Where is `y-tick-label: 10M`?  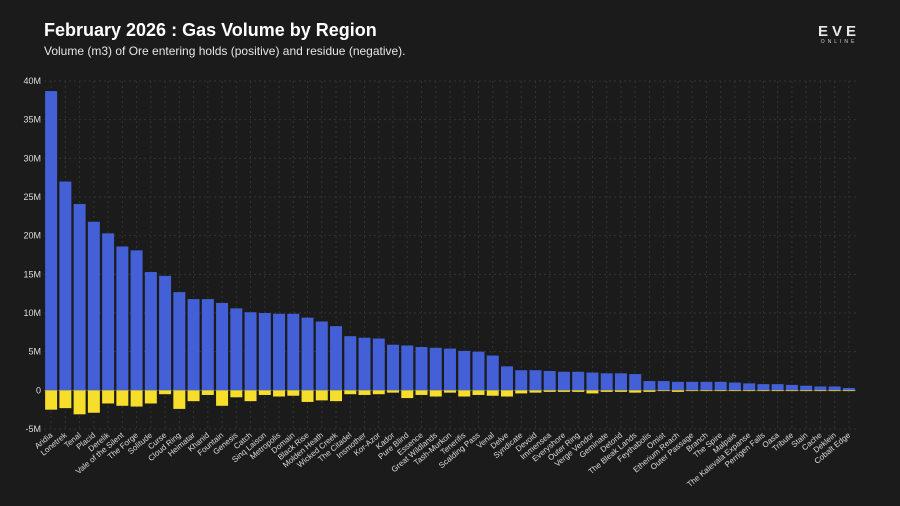 y-tick-label: 10M is located at coordinates (32, 313).